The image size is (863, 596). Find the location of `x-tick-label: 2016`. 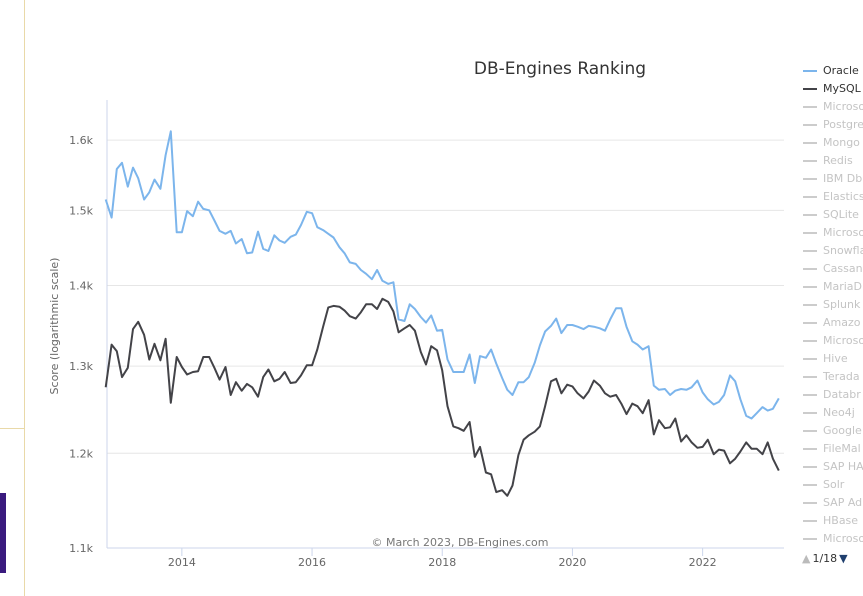

x-tick-label: 2016 is located at coordinates (312, 562).